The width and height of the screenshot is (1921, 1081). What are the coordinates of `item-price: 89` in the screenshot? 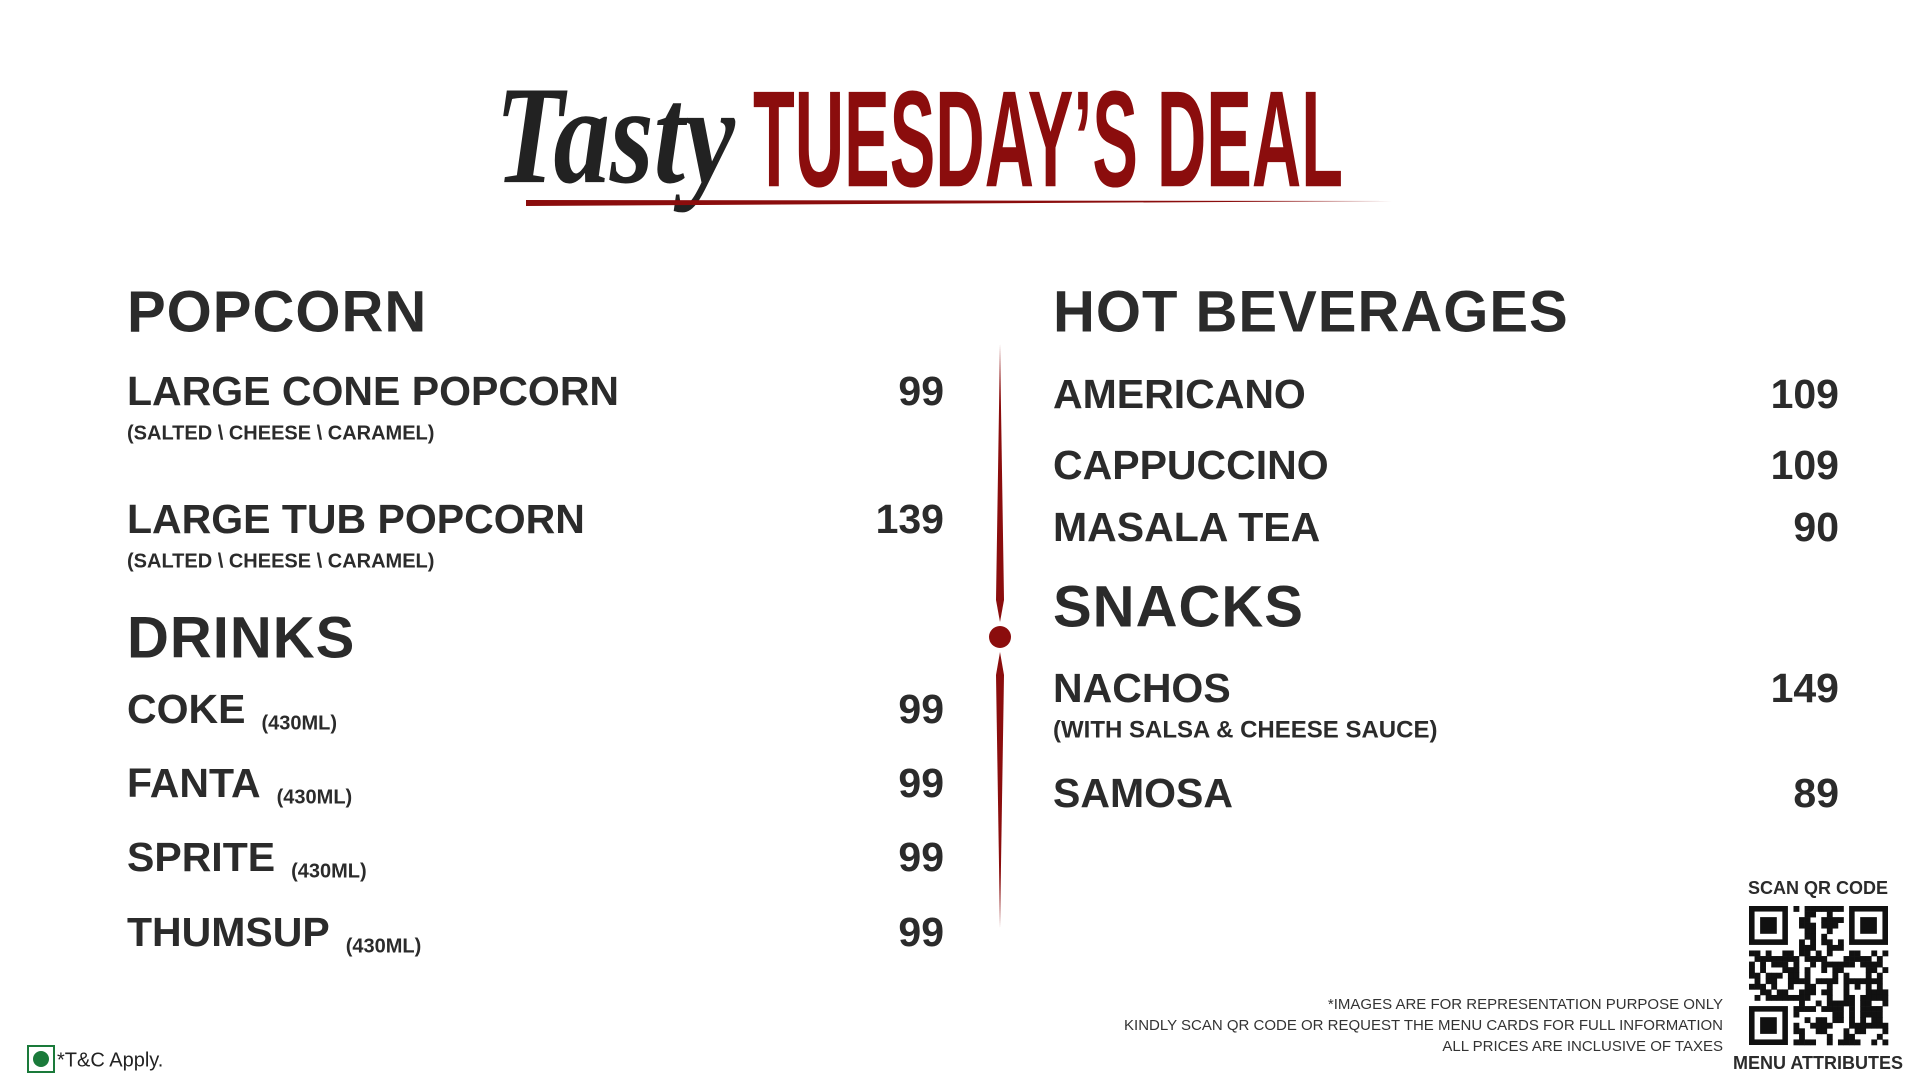 It's located at (1816, 793).